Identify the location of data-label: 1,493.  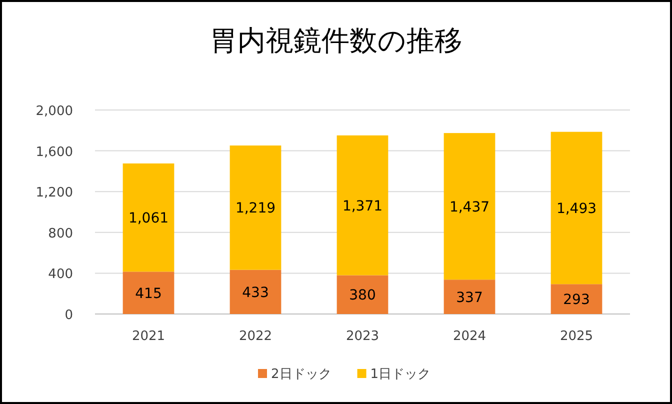
(576, 208).